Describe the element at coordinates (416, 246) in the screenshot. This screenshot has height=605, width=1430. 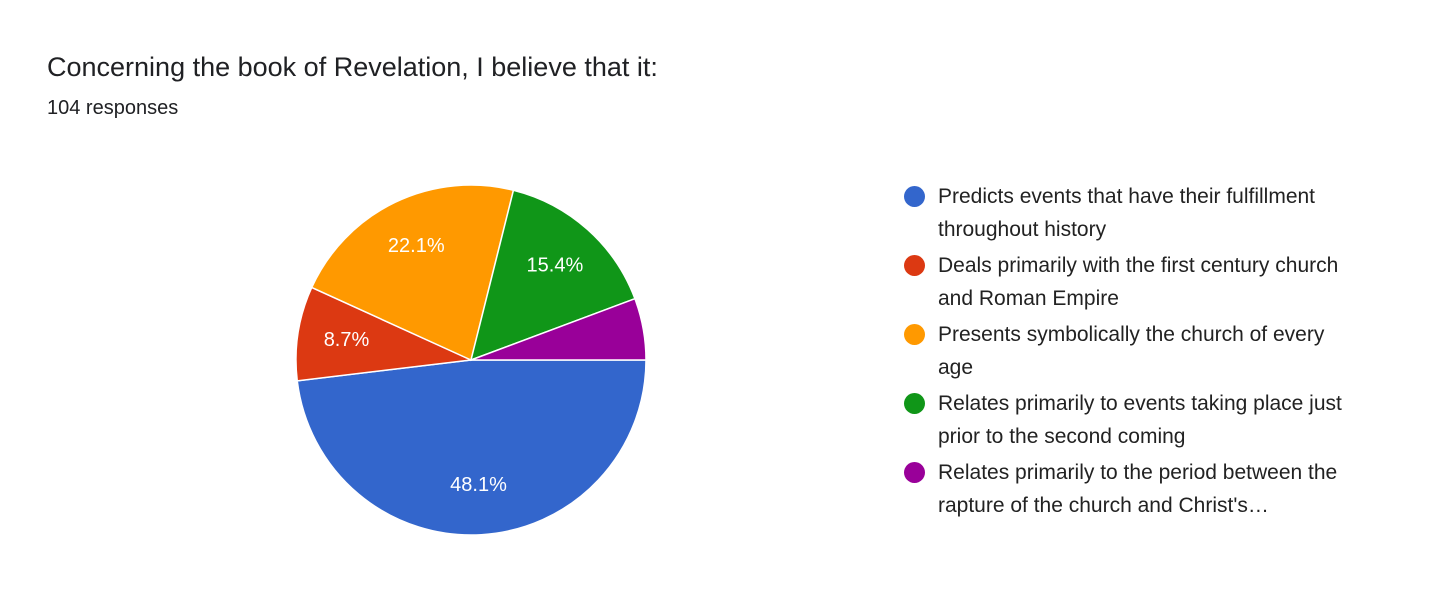
I see `slice-label: 22.1%` at that location.